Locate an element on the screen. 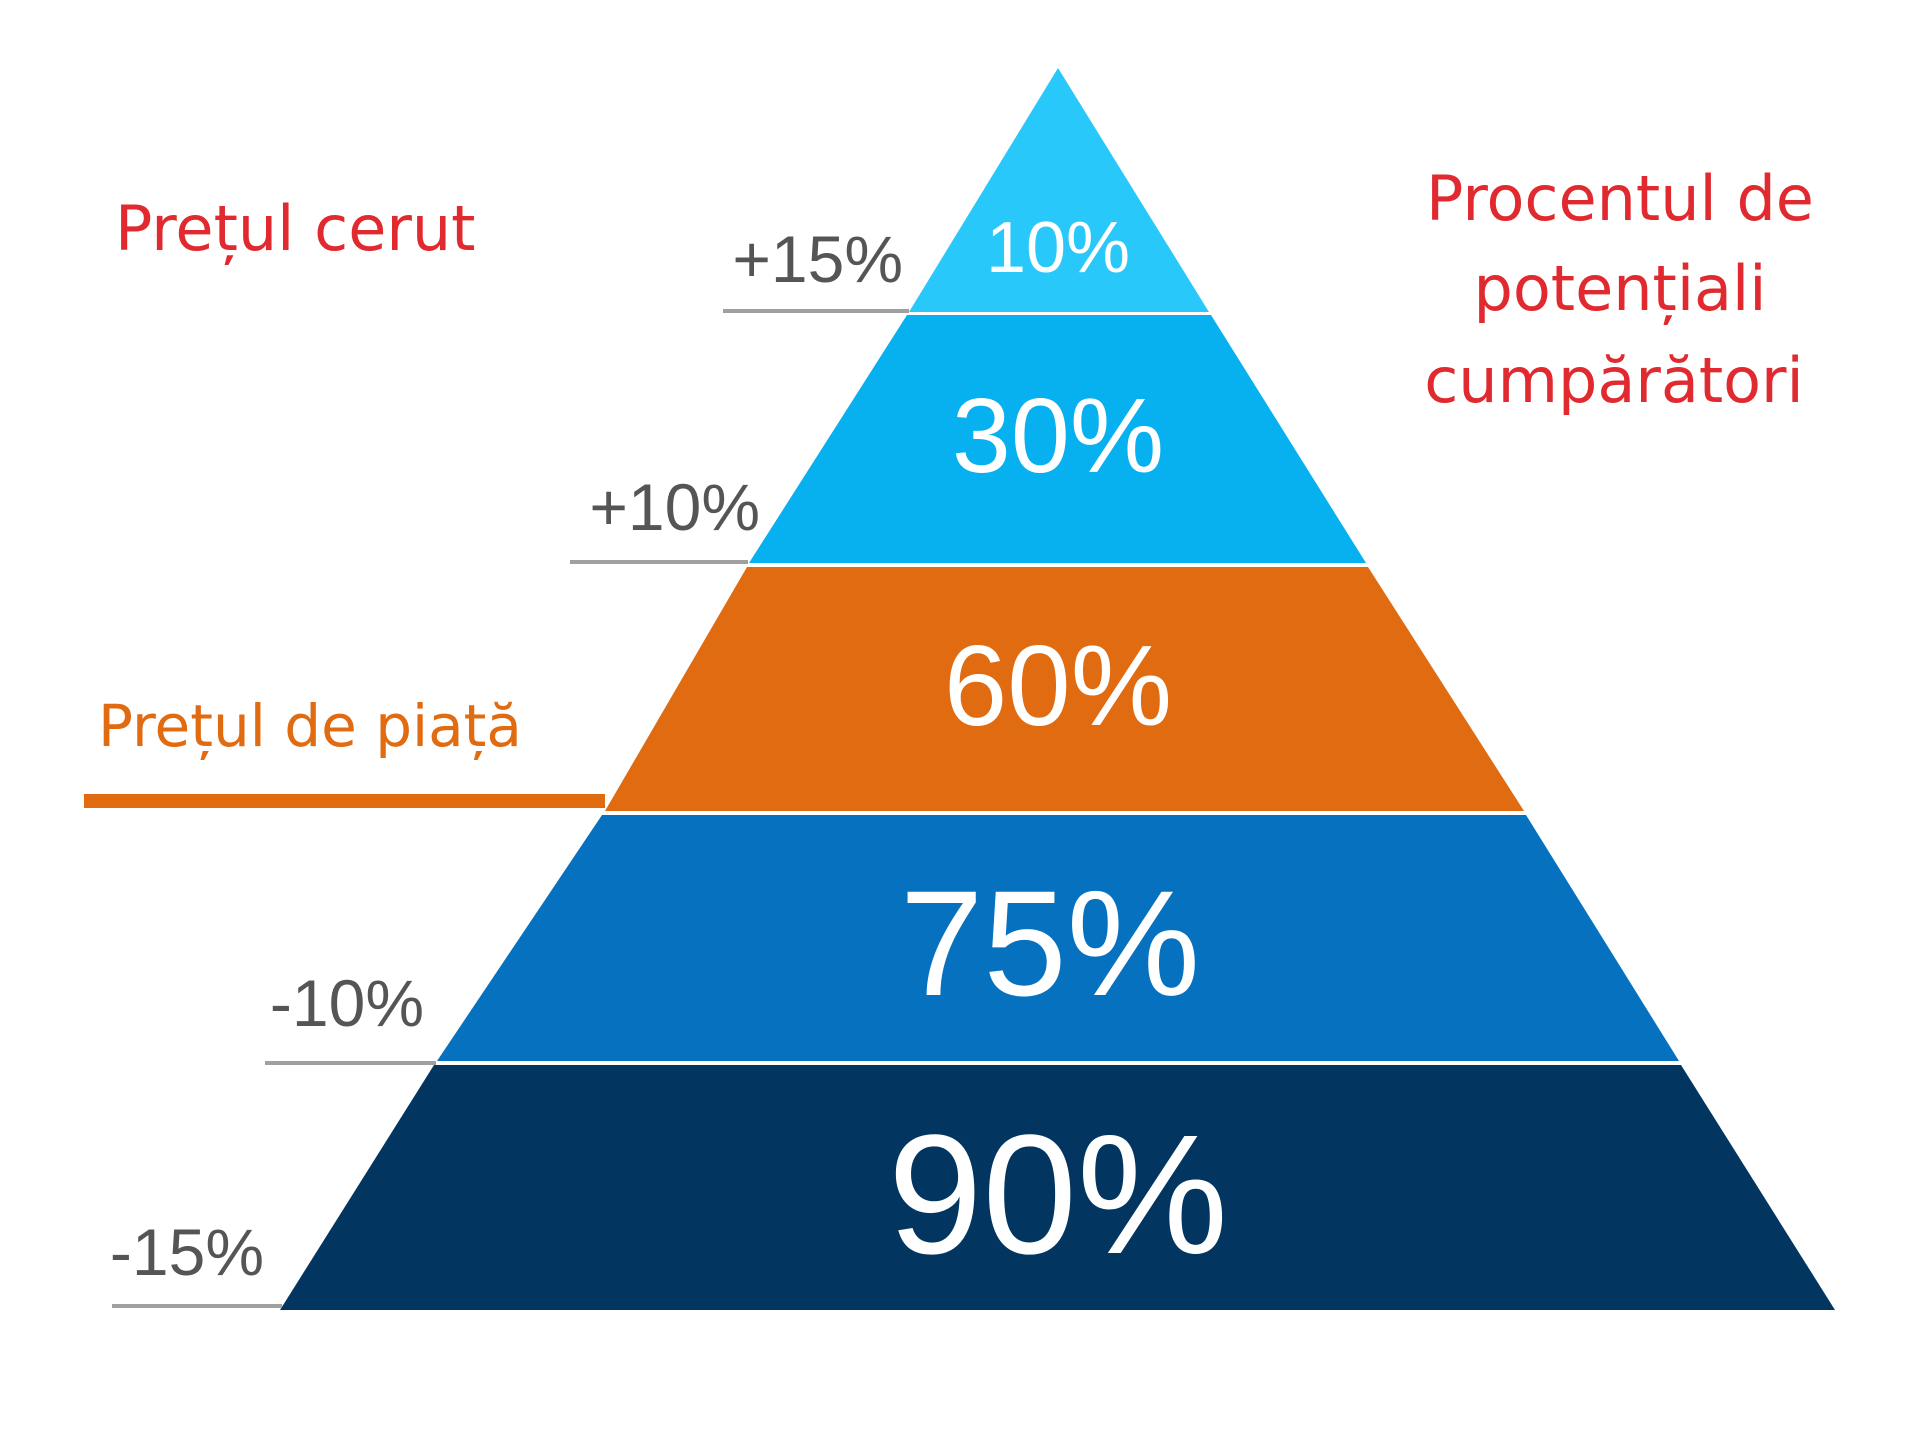  tier-percent-label: 10% is located at coordinates (1058, 248).